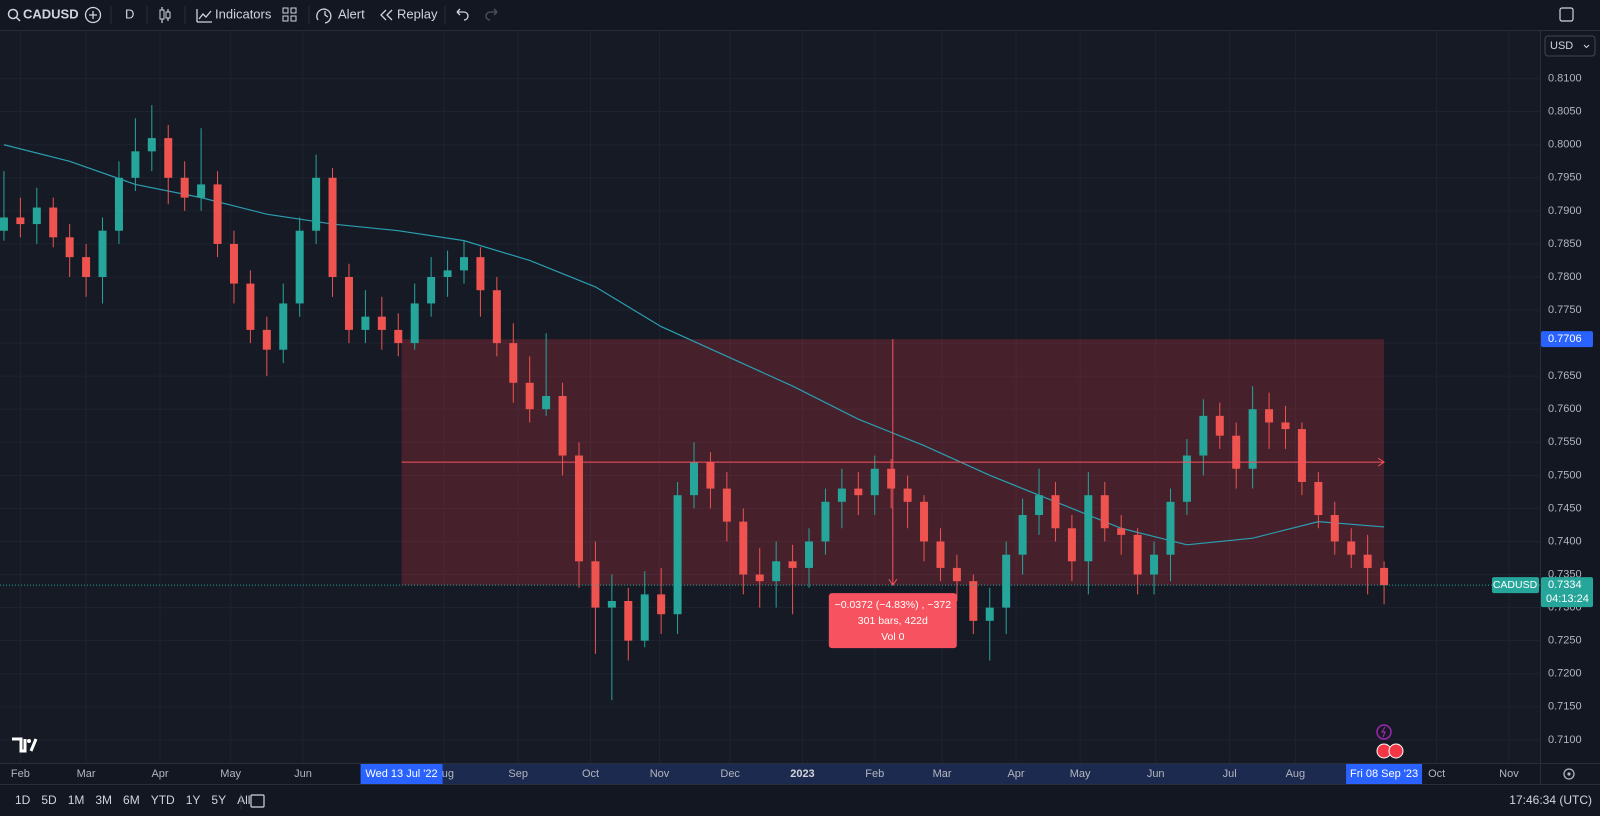  Describe the element at coordinates (893, 605) in the screenshot. I see `measure-text: −0.0372 (−4.83%) , −372` at that location.